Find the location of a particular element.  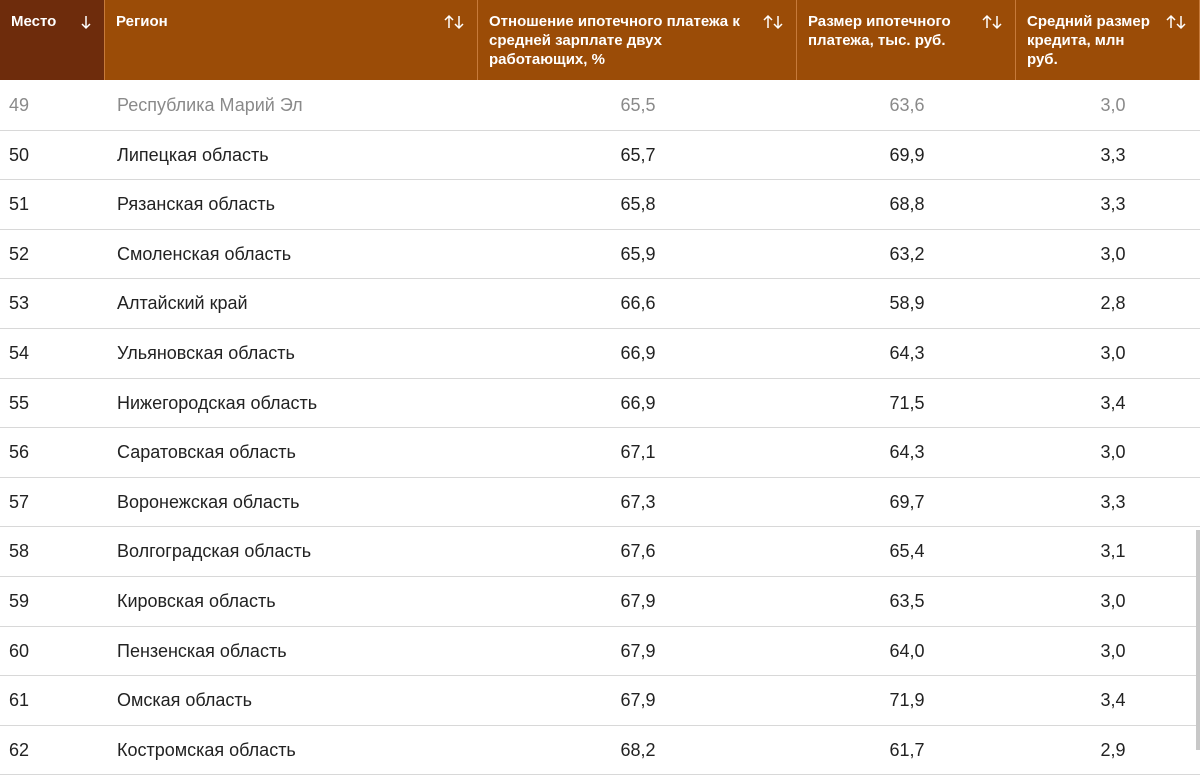

value-cell: 69,7 is located at coordinates (907, 501).